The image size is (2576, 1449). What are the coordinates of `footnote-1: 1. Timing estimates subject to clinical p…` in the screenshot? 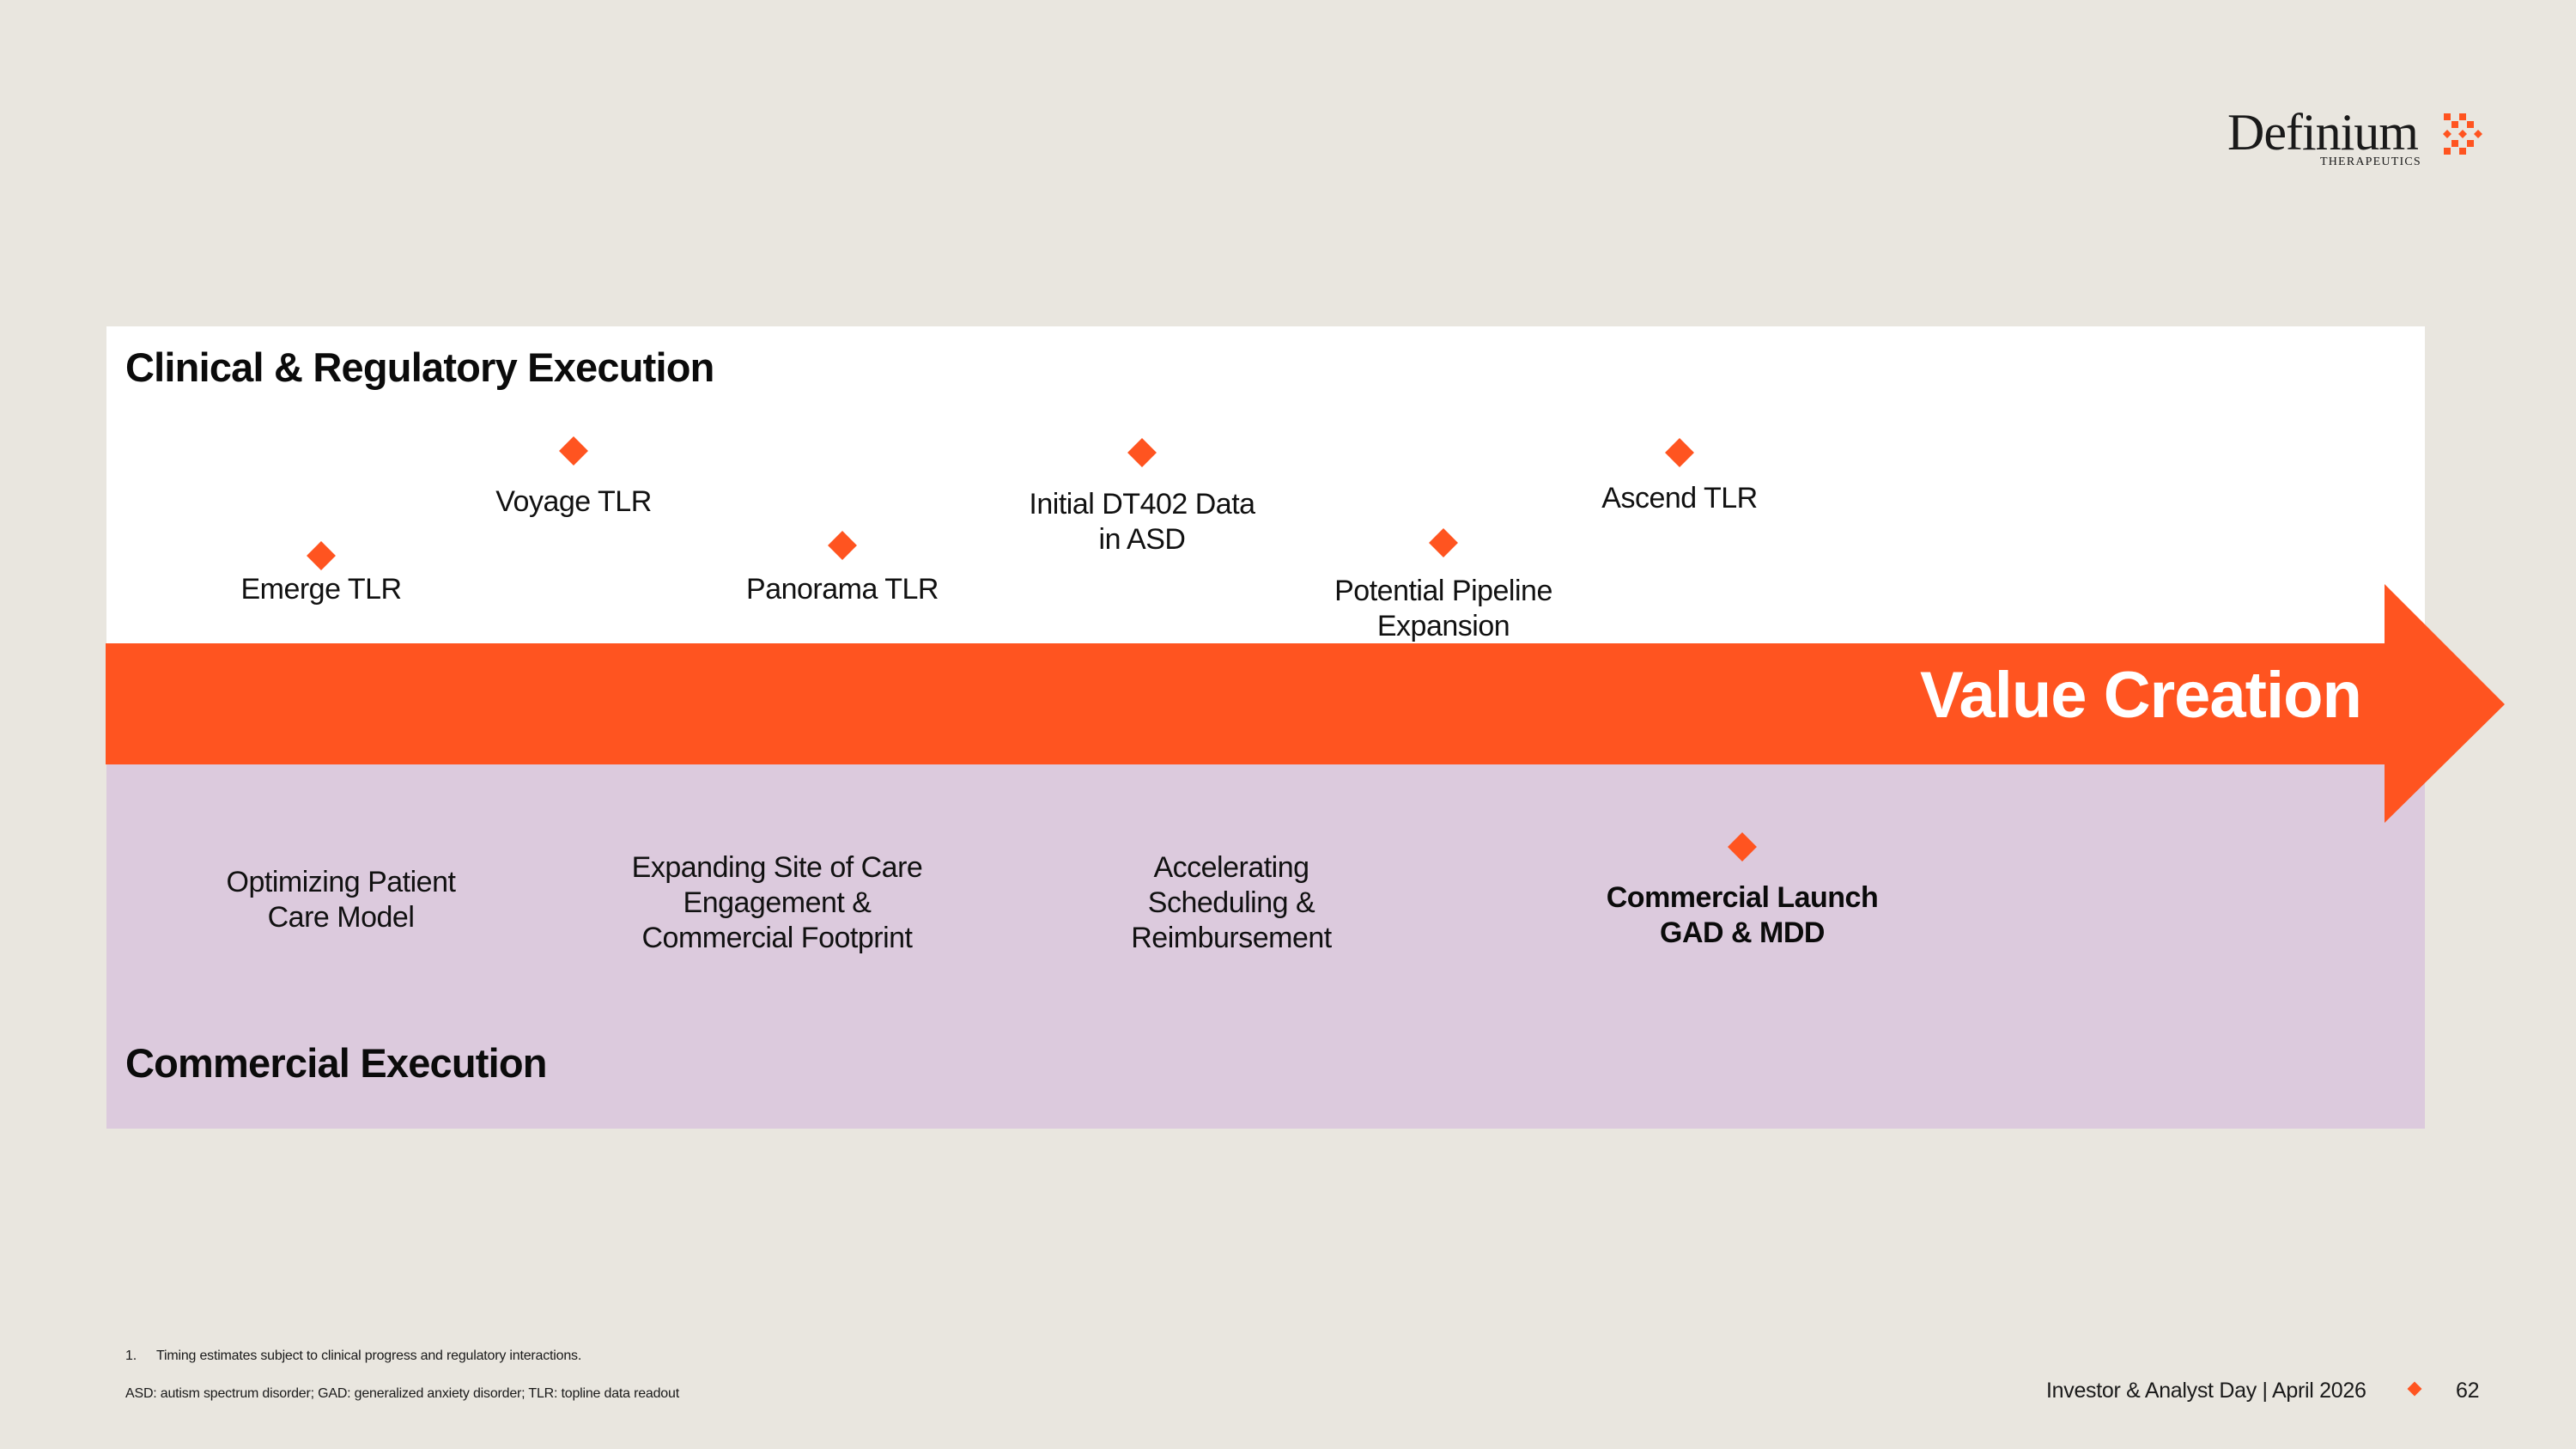 It's located at (354, 1356).